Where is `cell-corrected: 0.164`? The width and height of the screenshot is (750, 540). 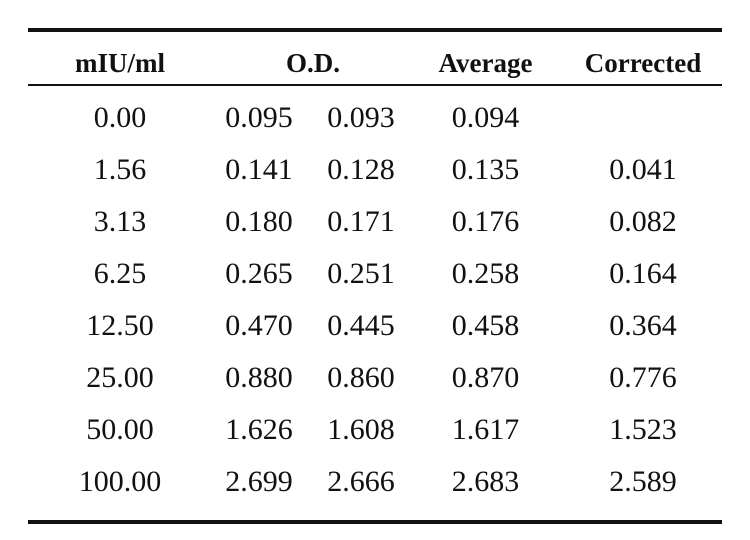 cell-corrected: 0.164 is located at coordinates (643, 273).